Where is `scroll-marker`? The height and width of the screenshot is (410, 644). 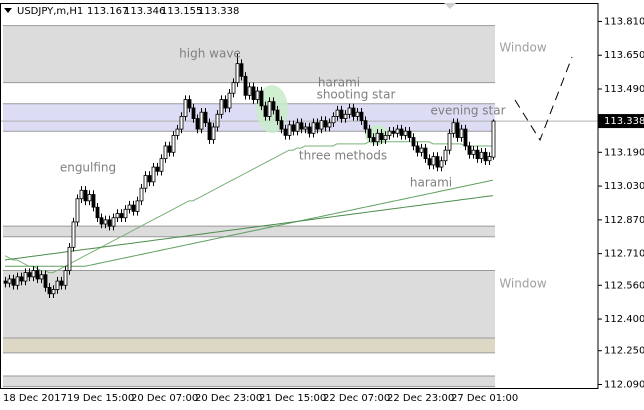 scroll-marker is located at coordinates (450, 6).